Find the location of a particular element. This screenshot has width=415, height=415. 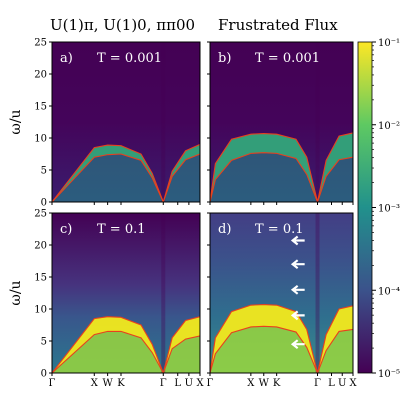

colorbar-tick-label: 10⁻¹ is located at coordinates (389, 43).